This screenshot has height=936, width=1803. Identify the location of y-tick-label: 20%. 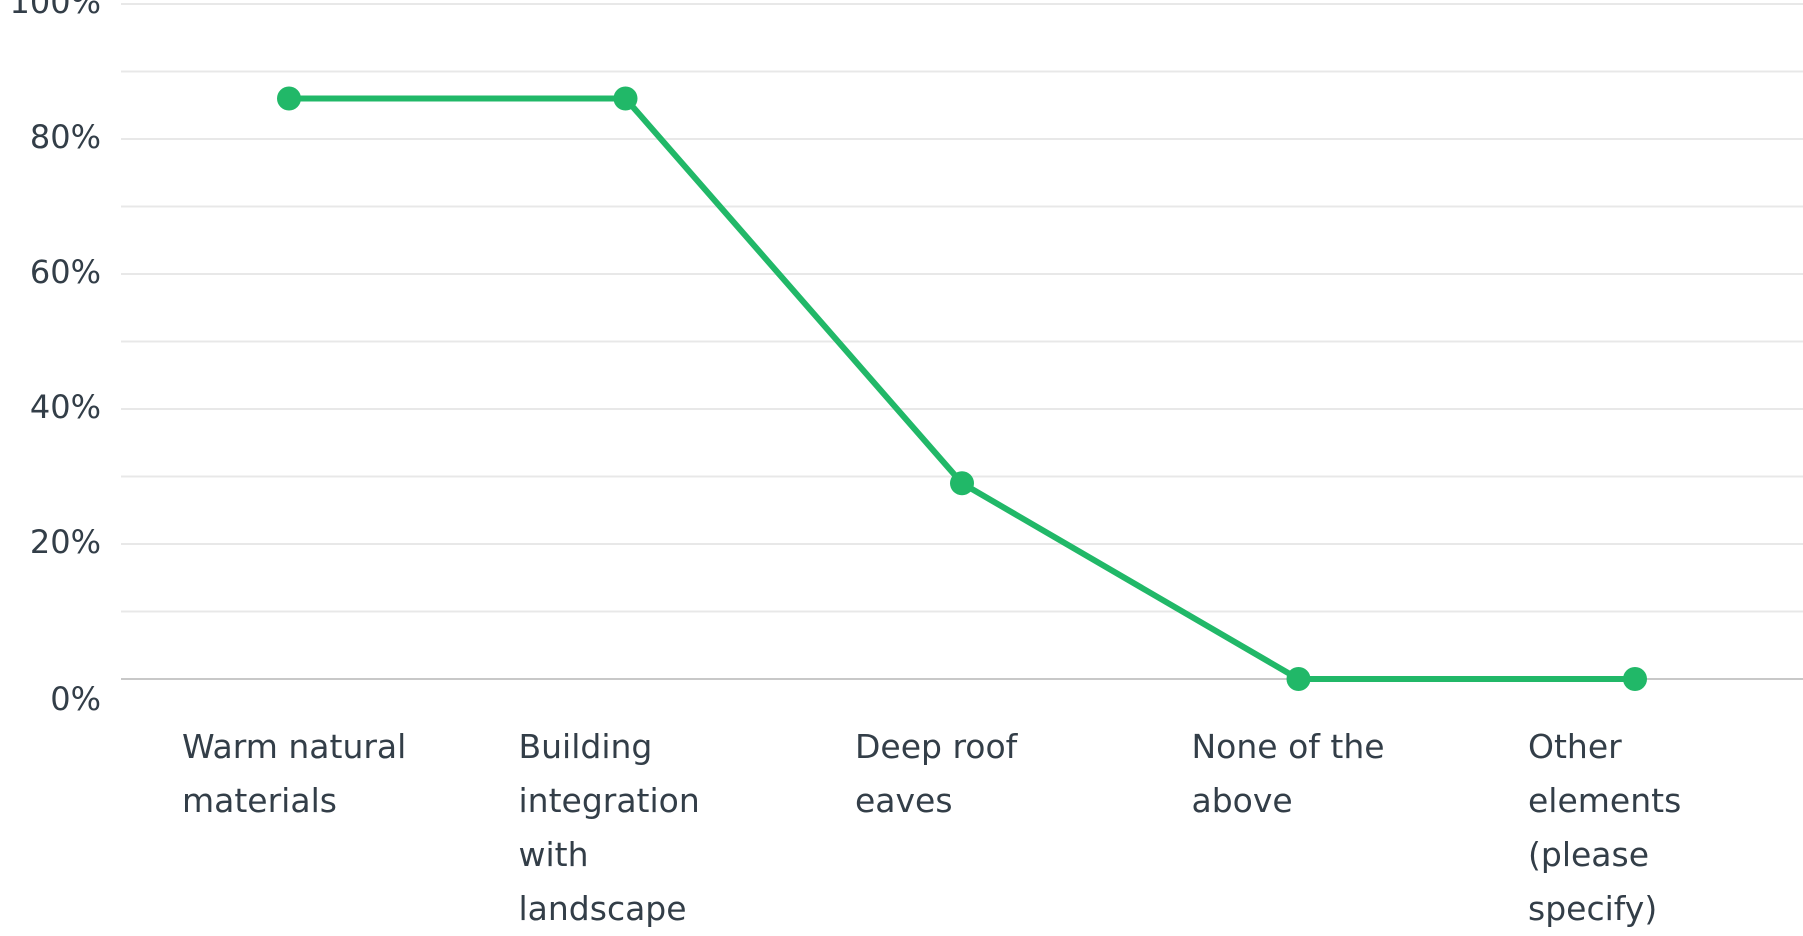
(65, 542).